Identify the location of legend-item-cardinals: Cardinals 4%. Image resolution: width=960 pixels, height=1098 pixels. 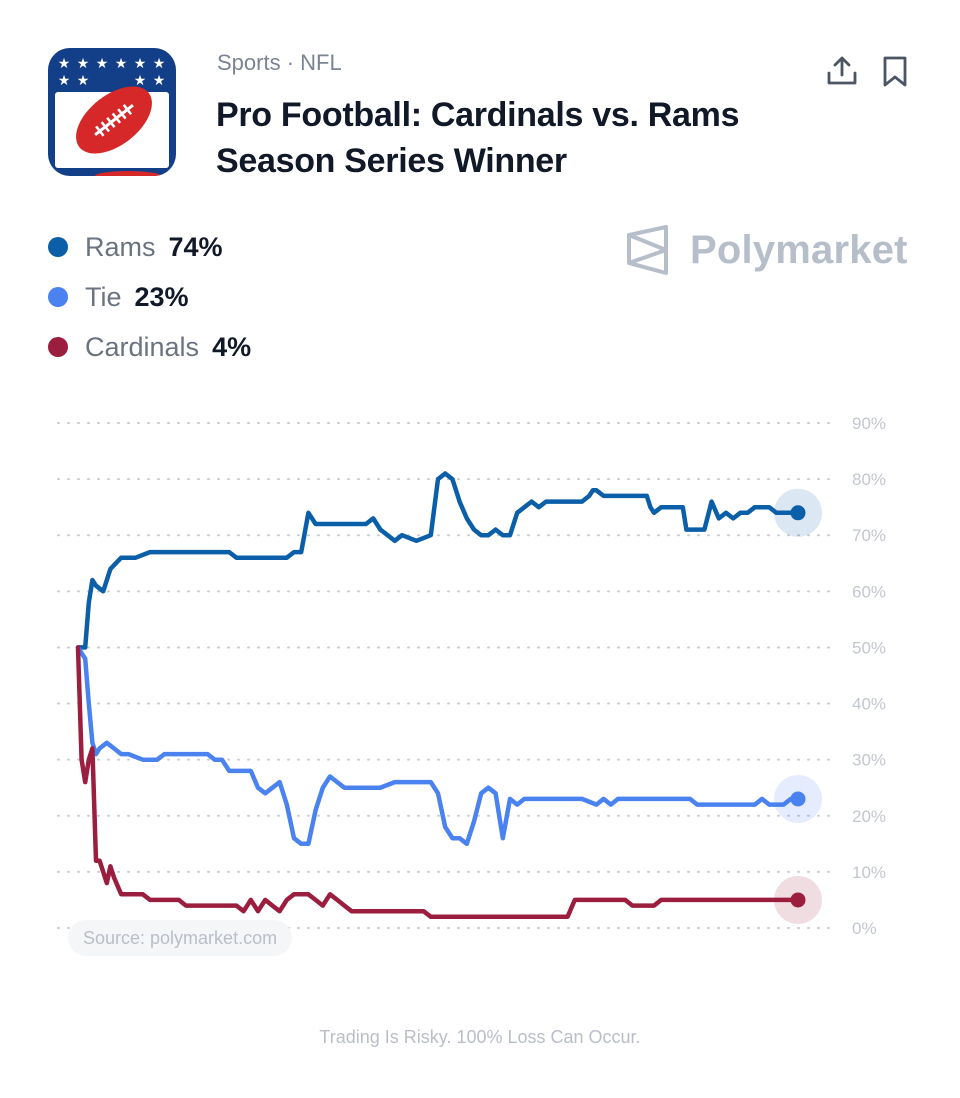
(149, 347).